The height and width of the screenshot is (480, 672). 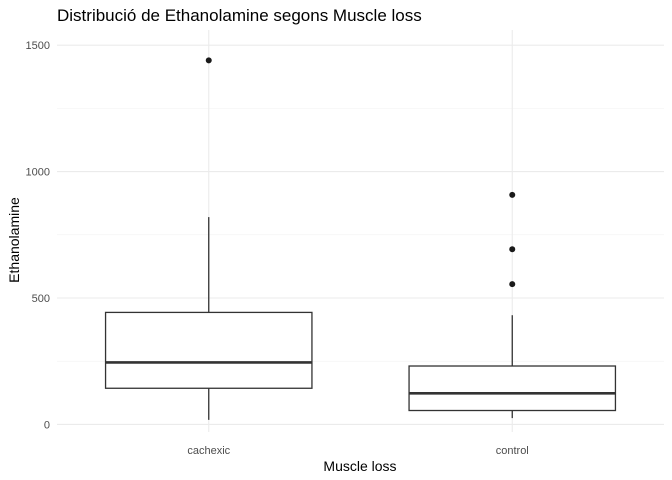 What do you see at coordinates (14, 240) in the screenshot?
I see `y-axis-title: Ethanolamine` at bounding box center [14, 240].